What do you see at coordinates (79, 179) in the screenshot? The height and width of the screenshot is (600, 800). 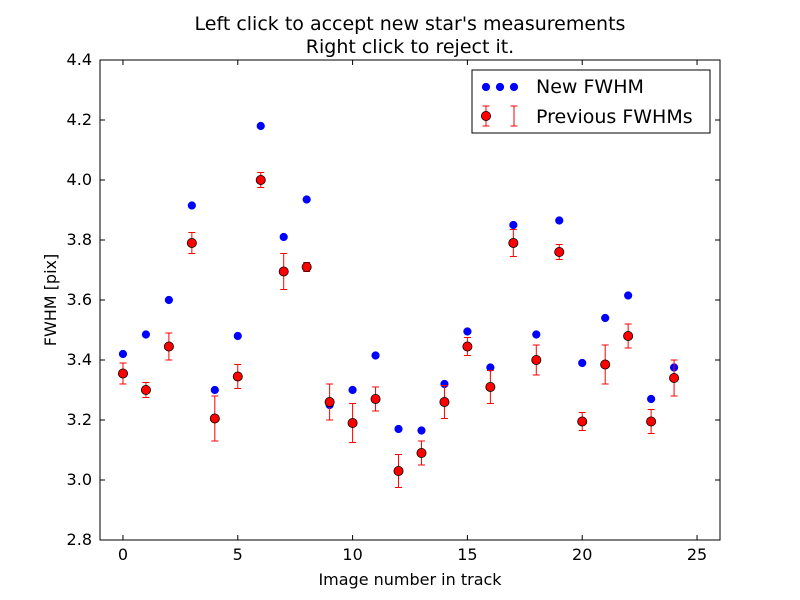 I see `y-tick-label: 4.0` at bounding box center [79, 179].